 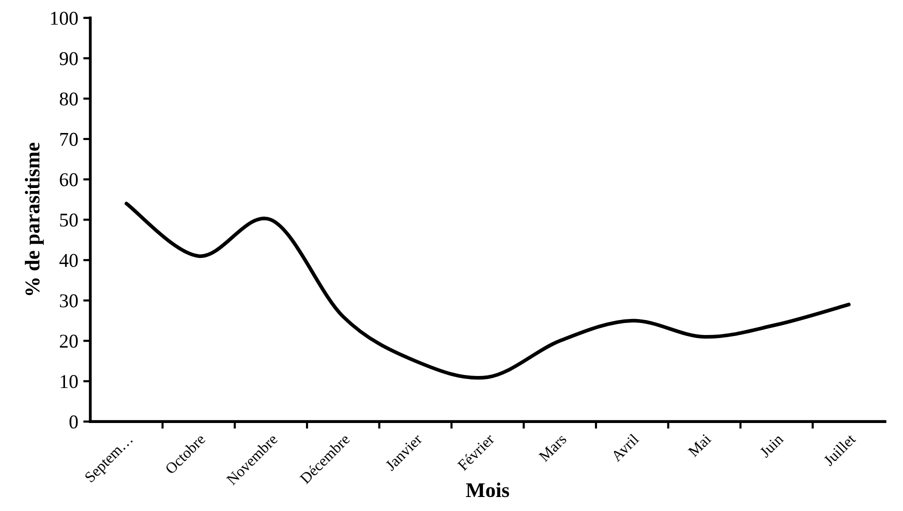 What do you see at coordinates (69, 139) in the screenshot?
I see `y-tick-label: 70` at bounding box center [69, 139].